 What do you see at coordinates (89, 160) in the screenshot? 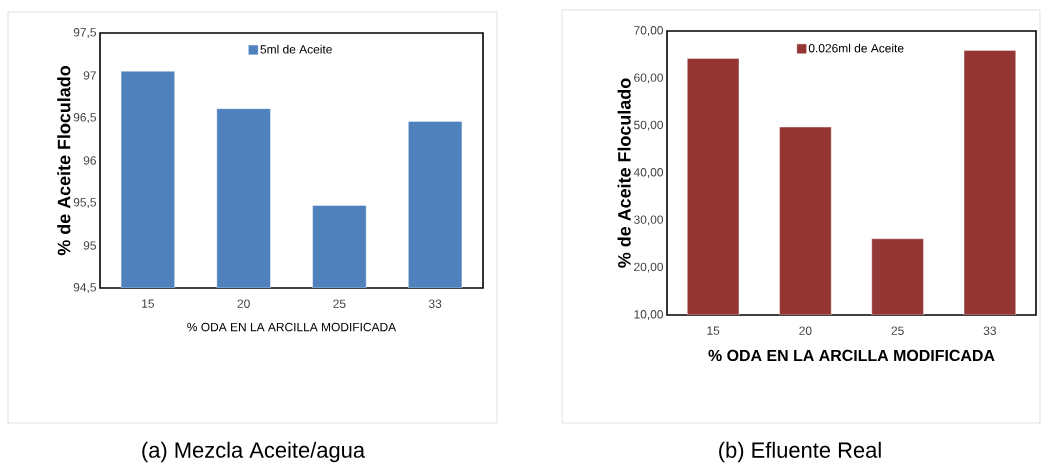
I see `y-tick-label: 96` at bounding box center [89, 160].